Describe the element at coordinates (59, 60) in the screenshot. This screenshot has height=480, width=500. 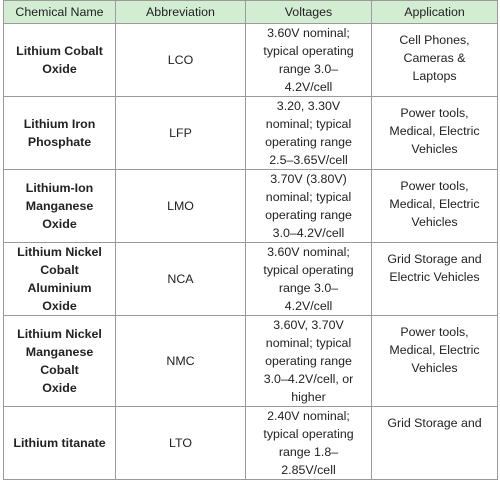
I see `chemical-name-cell: Lithium Cobalt Oxide` at that location.